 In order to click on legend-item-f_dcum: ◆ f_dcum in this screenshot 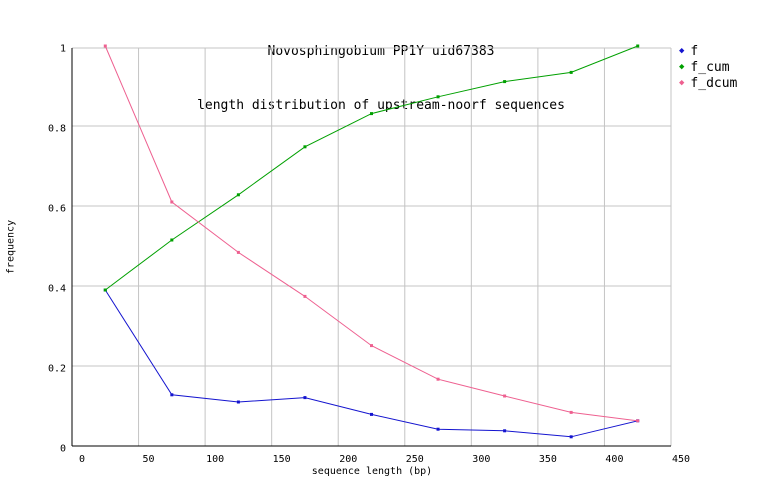, I will do `click(708, 83)`.